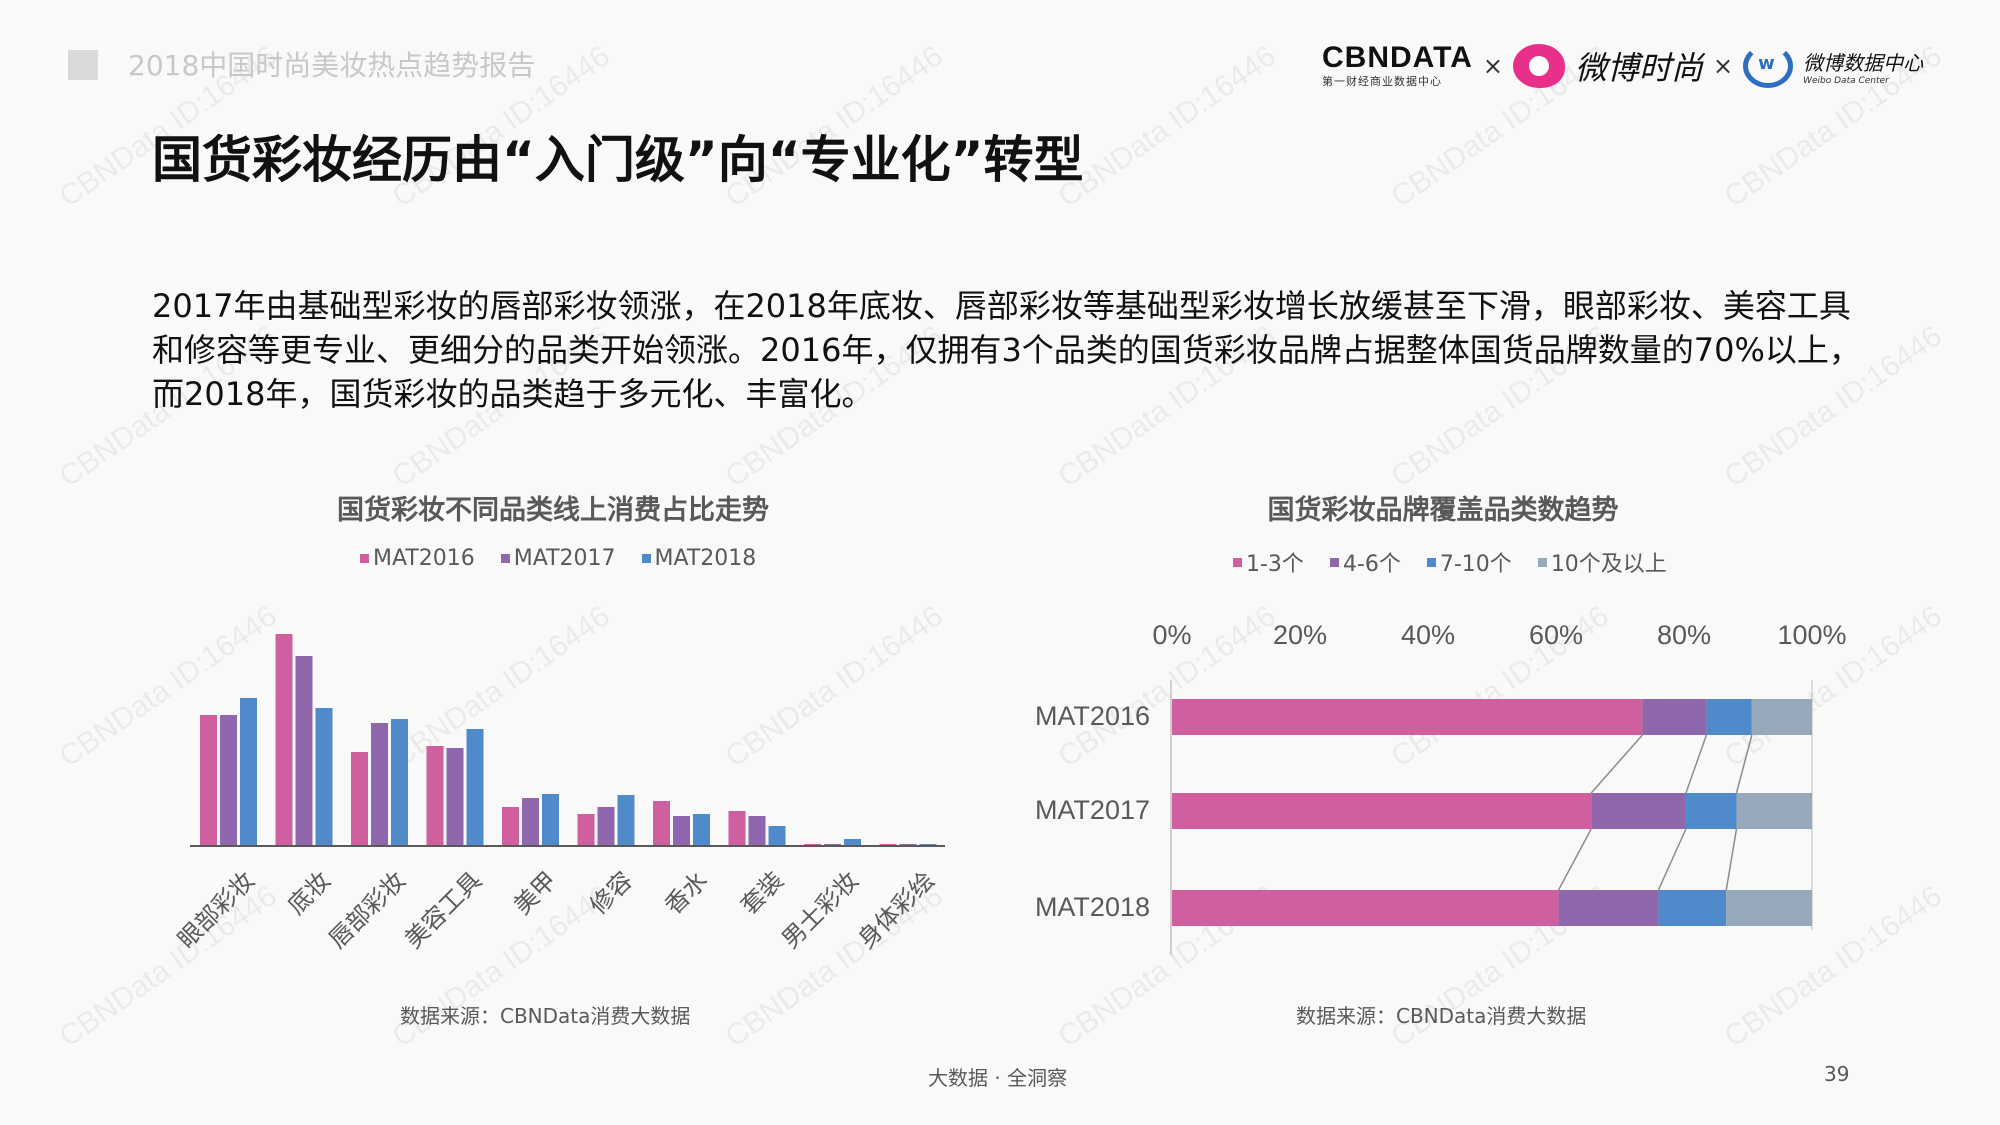 This screenshot has height=1125, width=2000. Describe the element at coordinates (761, 893) in the screenshot. I see `x-axis-label: 套装` at that location.